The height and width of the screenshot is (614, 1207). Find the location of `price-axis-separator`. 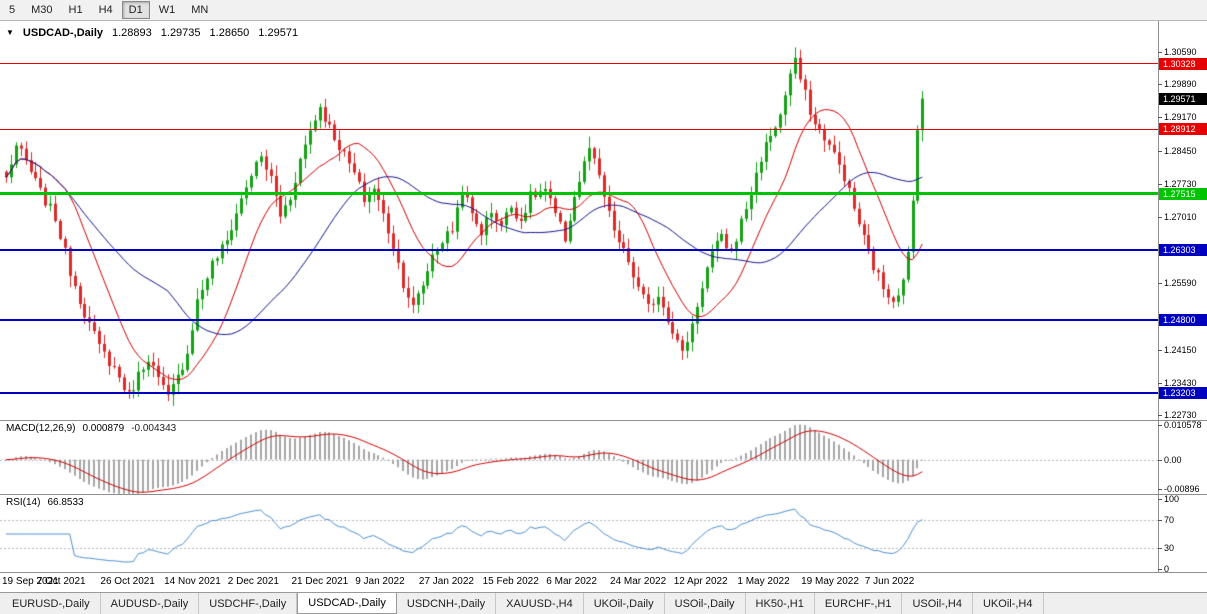

price-axis-separator is located at coordinates (1158, 297).